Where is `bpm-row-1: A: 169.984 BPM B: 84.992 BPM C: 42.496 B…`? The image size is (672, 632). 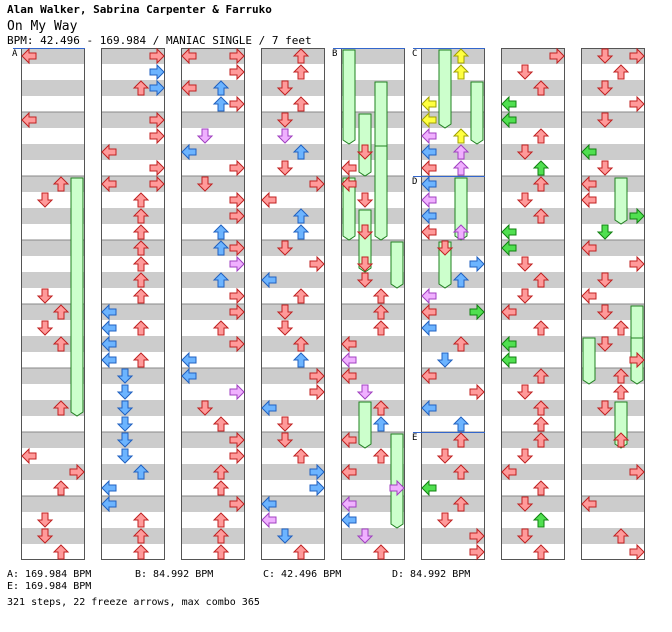 bpm-row-1: A: 169.984 BPM B: 84.992 BPM C: 42.496 B… is located at coordinates (267, 575).